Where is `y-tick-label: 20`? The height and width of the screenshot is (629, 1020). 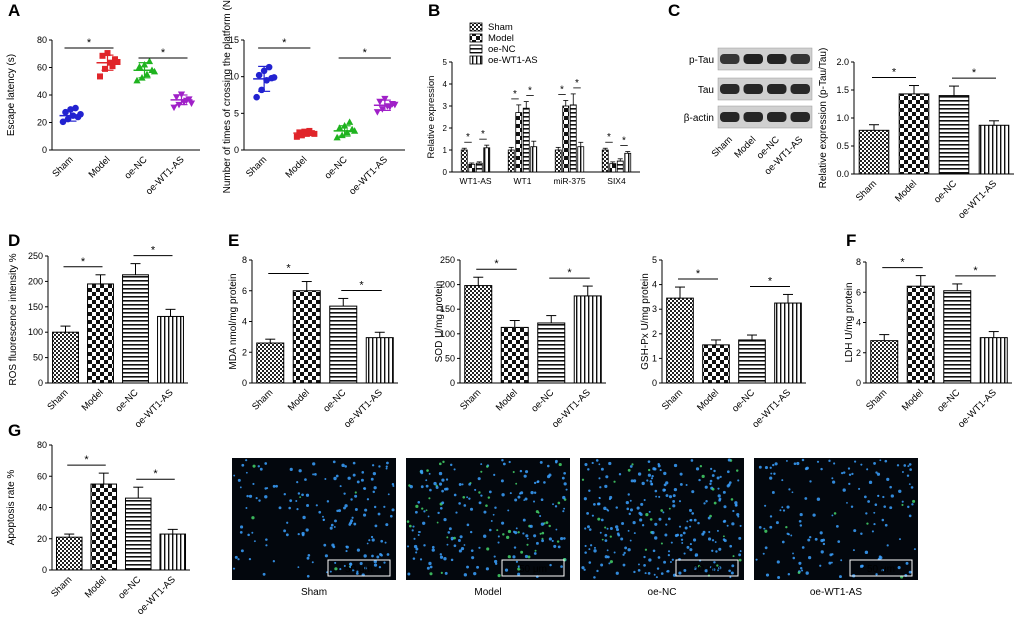
y-tick-label: 20 is located at coordinates (42, 123).